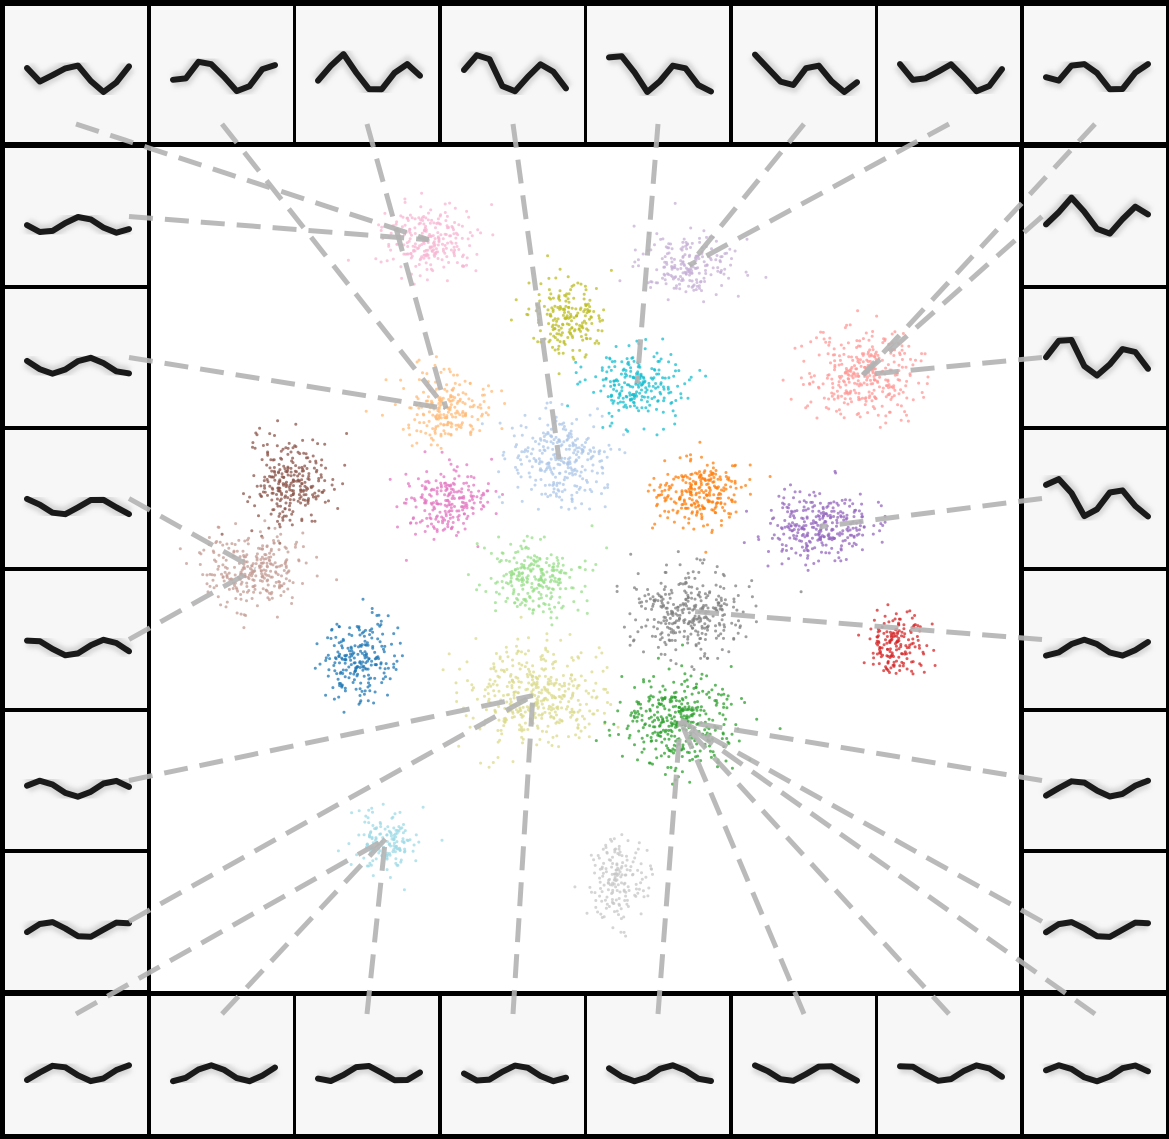 The image size is (1169, 1139). Describe the element at coordinates (709, 497) in the screenshot. I see `cluster-c9` at that location.